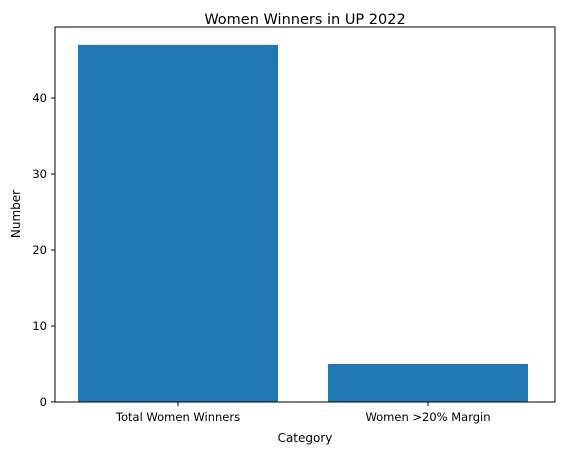 The image size is (562, 459). What do you see at coordinates (16, 214) in the screenshot?
I see `y-axis-label: Number` at bounding box center [16, 214].